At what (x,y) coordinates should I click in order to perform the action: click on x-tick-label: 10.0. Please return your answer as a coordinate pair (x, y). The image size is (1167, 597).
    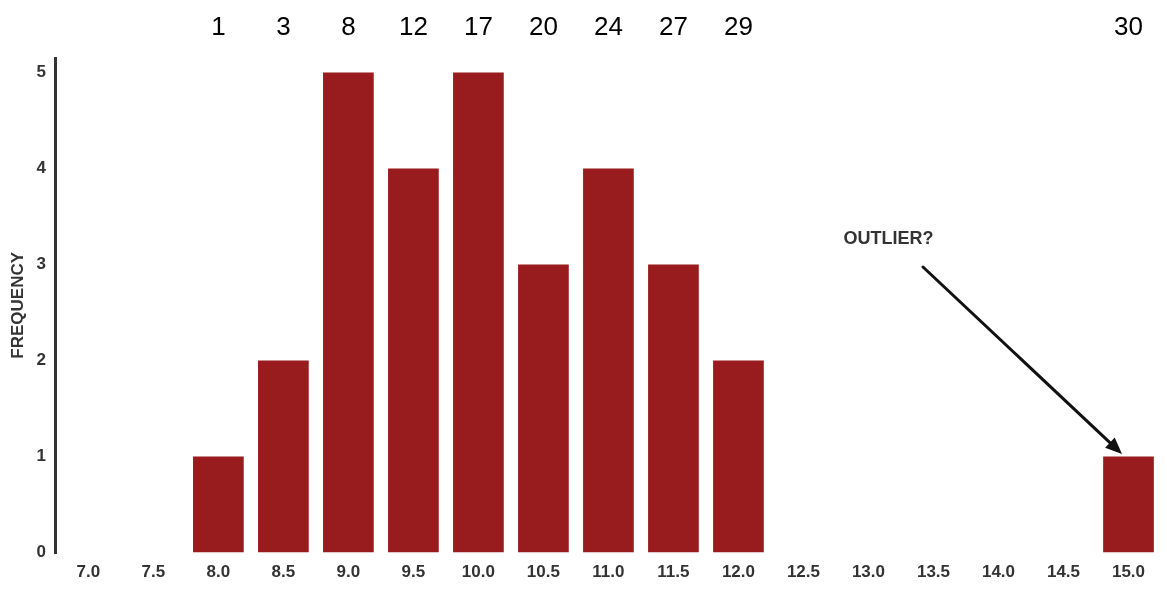
    Looking at the image, I should click on (478, 572).